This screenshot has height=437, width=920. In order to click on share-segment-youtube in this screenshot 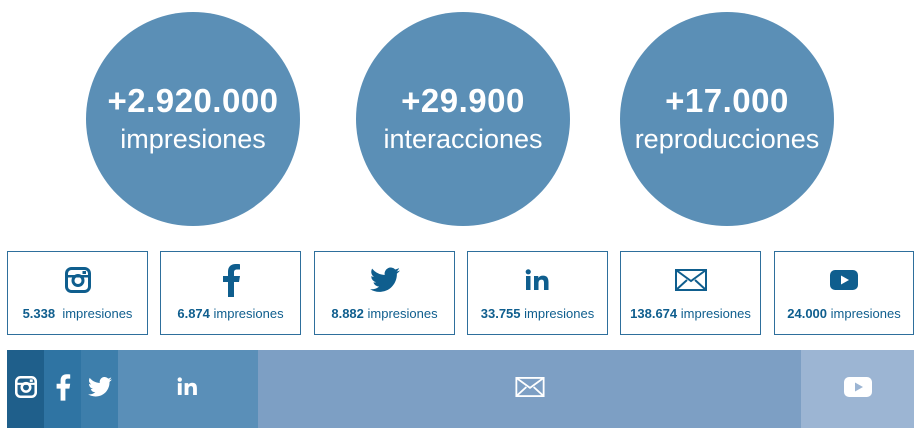, I will do `click(857, 389)`.